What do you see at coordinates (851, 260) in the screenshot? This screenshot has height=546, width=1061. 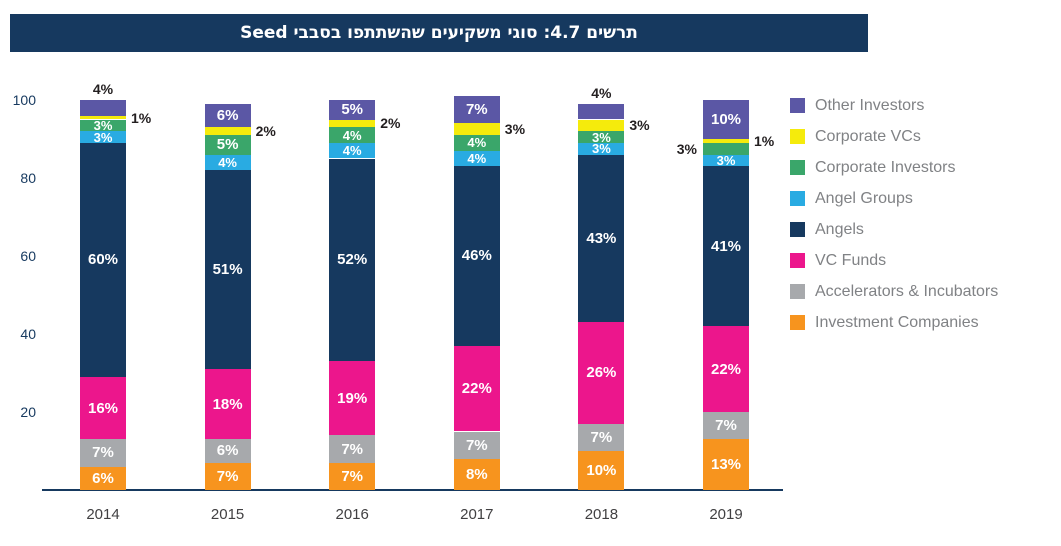 I see `legend-label: VC Funds` at bounding box center [851, 260].